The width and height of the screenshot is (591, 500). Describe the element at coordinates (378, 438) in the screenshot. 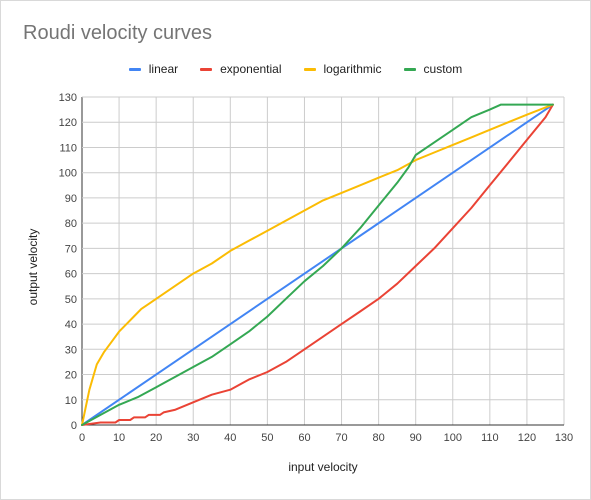

I see `x-tick-label: 80` at that location.